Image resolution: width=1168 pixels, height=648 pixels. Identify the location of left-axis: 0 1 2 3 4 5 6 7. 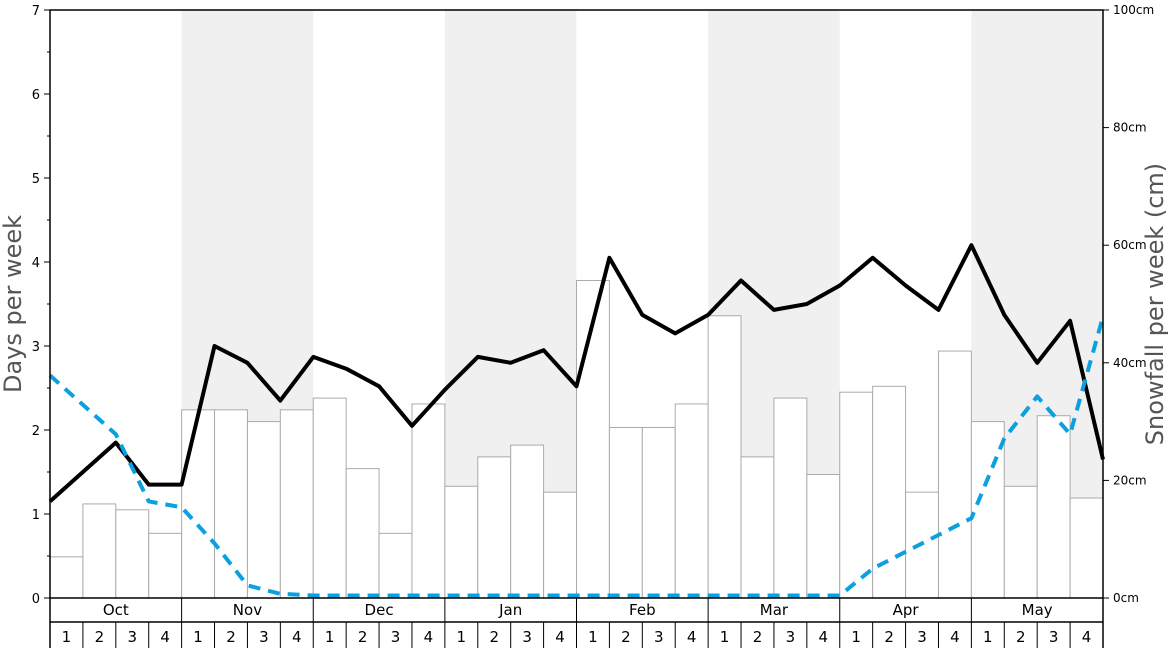
(41, 305).